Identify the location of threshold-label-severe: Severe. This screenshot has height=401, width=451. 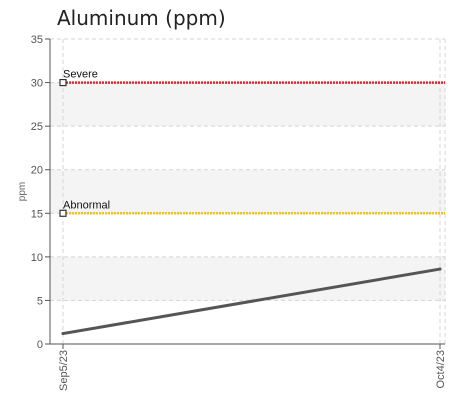
(80, 75).